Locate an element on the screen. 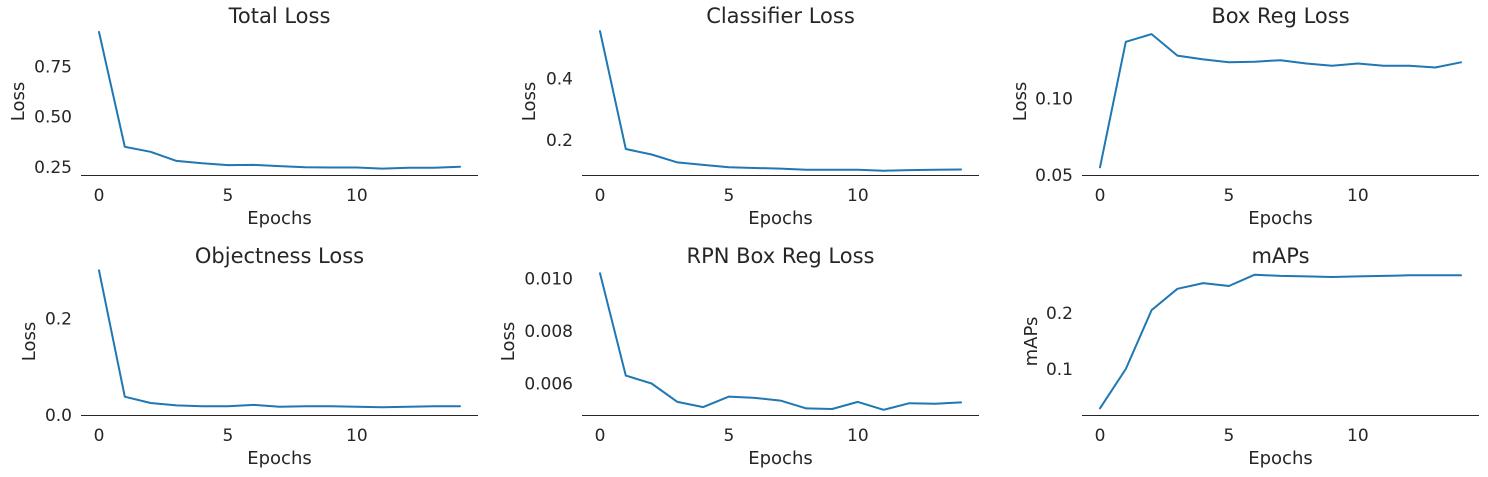 This screenshot has height=477, width=1488. y-tick-label: 0.75 is located at coordinates (53, 67).